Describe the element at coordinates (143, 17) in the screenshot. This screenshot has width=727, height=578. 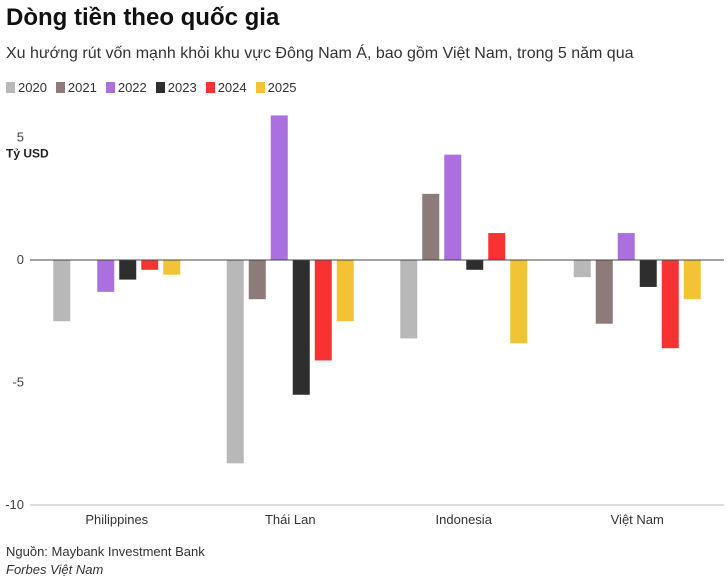
I see `chart-title: Dòng tiền theo quốc gia` at that location.